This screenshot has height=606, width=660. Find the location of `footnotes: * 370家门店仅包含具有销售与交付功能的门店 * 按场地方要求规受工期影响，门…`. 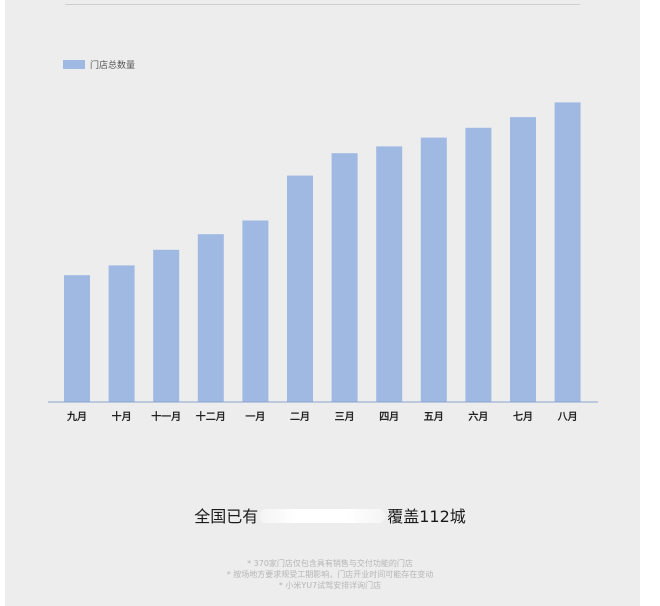

footnotes: * 370家门店仅包含具有销售与交付功能的门店 * 按场地方要求规受工期影响，门… is located at coordinates (330, 574).